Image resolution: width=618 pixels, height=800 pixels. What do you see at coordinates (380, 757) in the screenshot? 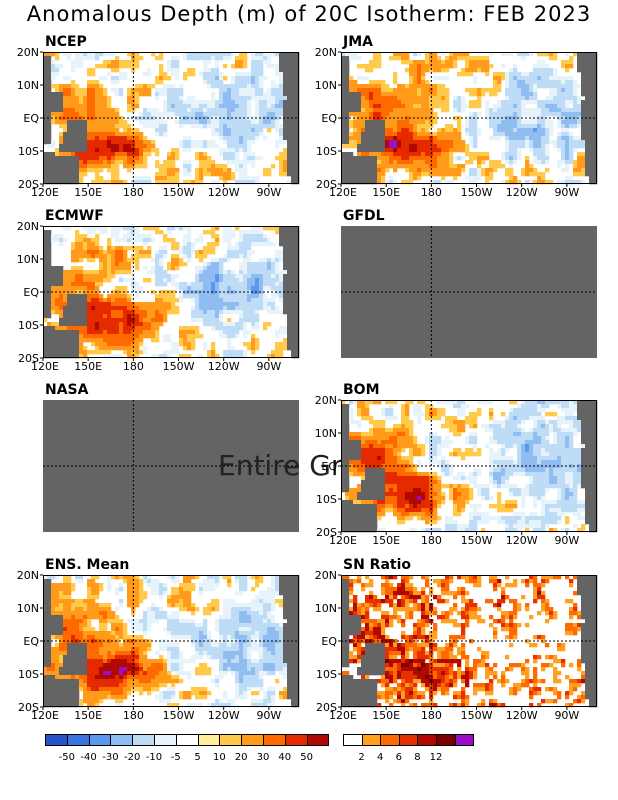
I see `colorbar-tick-label: 4` at bounding box center [380, 757].